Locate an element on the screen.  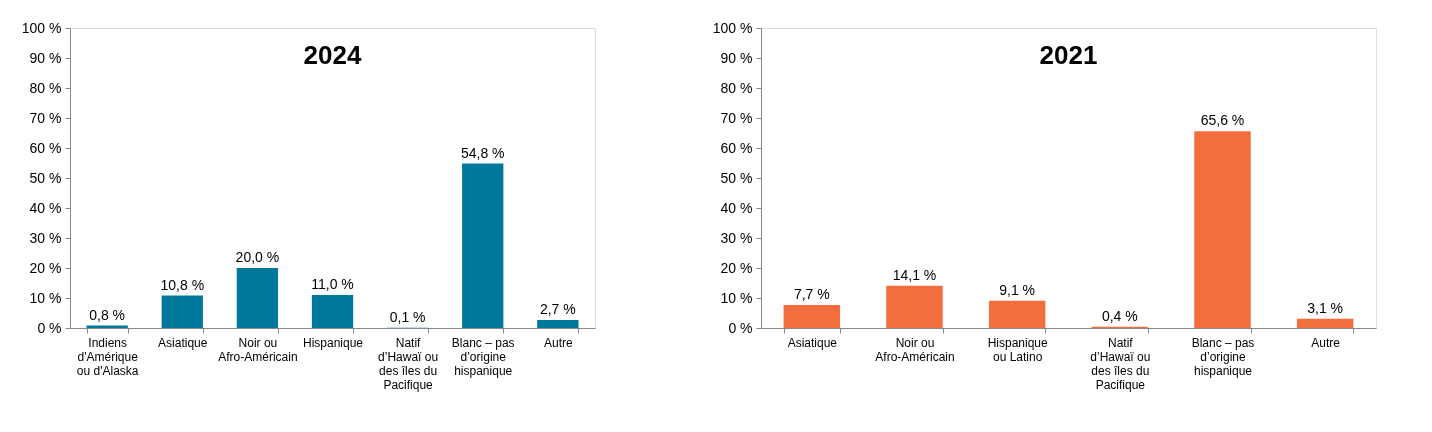
x-tick-label: Hispanique ou Latino is located at coordinates (1018, 349).